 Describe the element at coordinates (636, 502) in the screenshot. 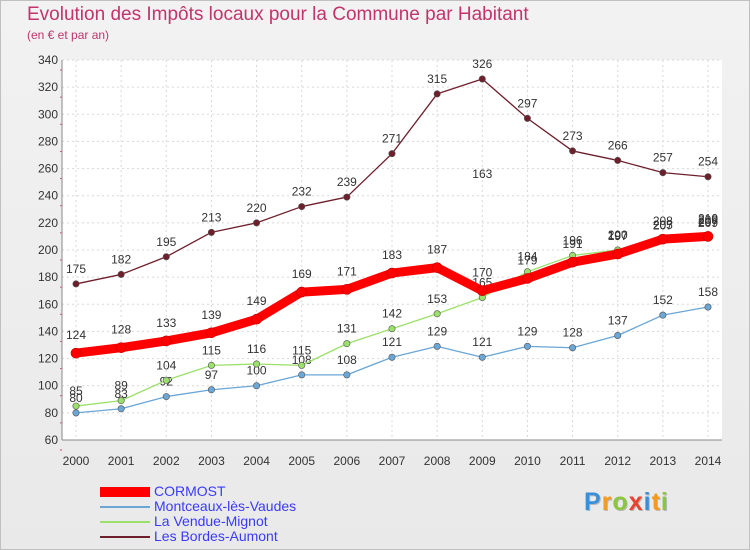

I see `logo-letter: x` at that location.